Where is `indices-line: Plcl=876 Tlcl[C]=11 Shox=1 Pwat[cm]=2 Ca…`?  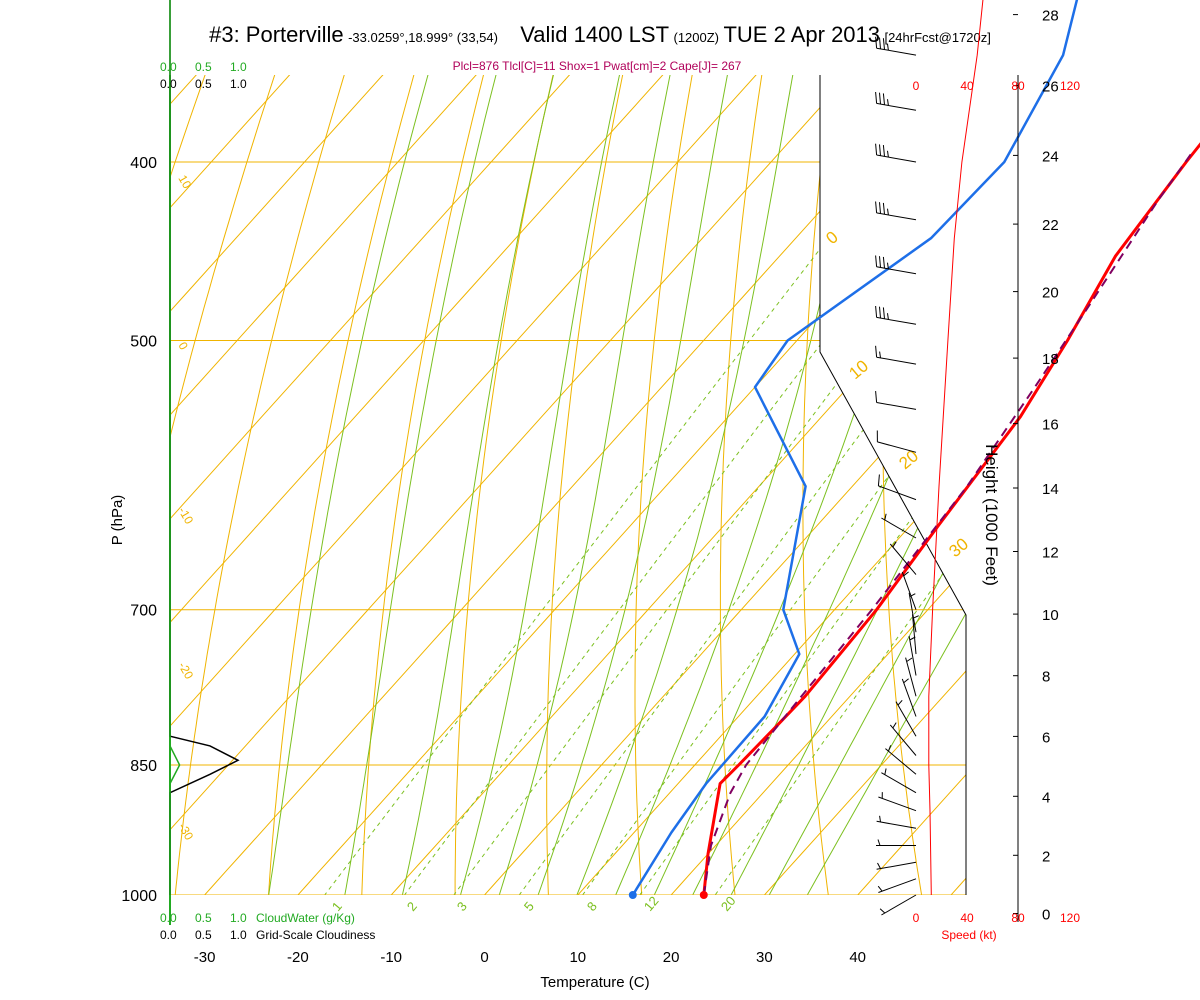 indices-line: Plcl=876 Tlcl[C]=11 Shox=1 Pwat[cm]=2 Ca… is located at coordinates (597, 66).